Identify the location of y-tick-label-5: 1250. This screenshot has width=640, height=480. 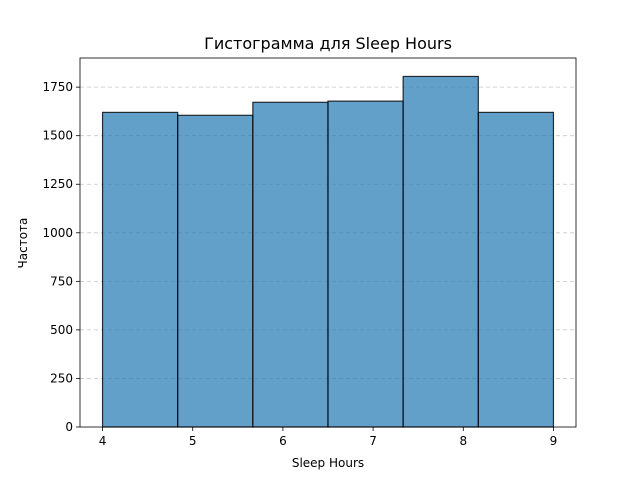
(57, 184).